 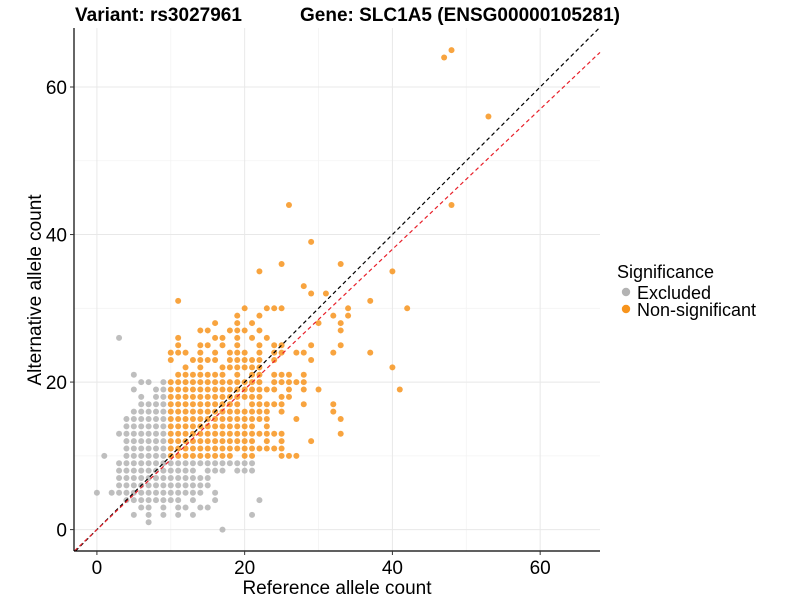 I want to click on x-tick-label: 60, so click(x=540, y=568).